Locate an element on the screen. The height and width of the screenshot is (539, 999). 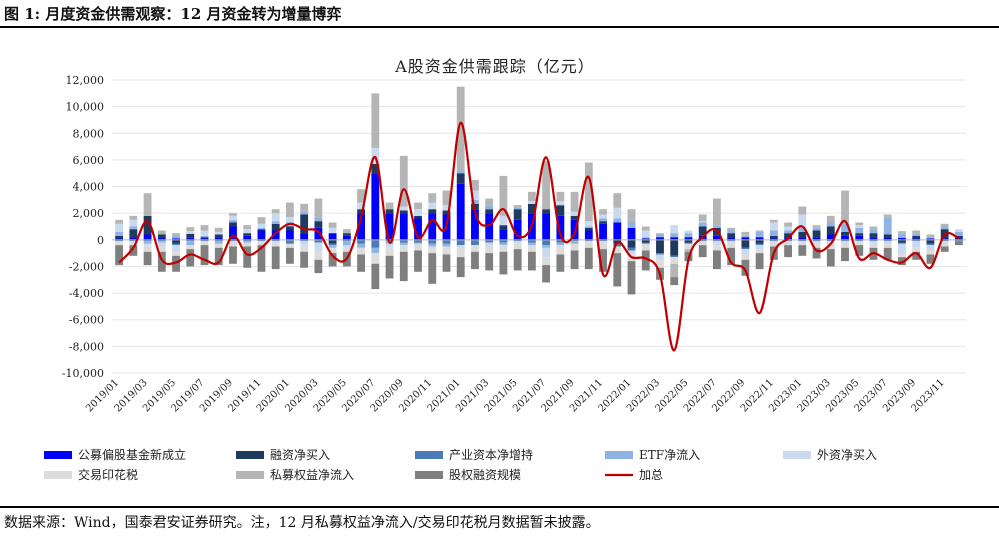
legend-label: 融资净买入 is located at coordinates (300, 455).